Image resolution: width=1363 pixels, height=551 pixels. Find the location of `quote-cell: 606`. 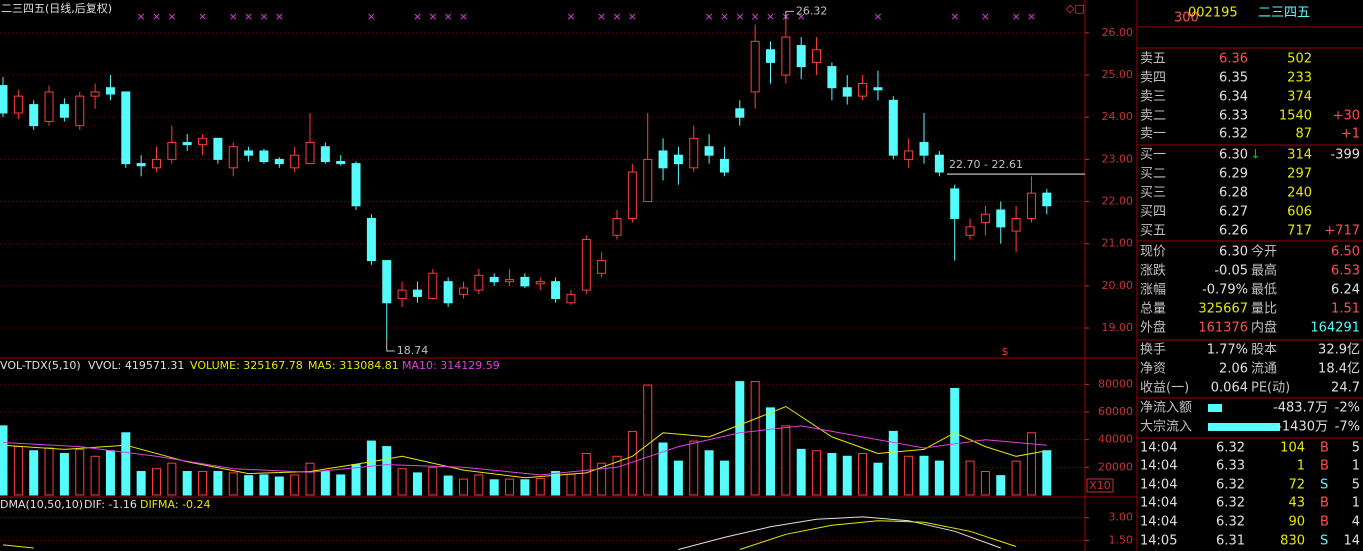

quote-cell: 606 is located at coordinates (1299, 212).